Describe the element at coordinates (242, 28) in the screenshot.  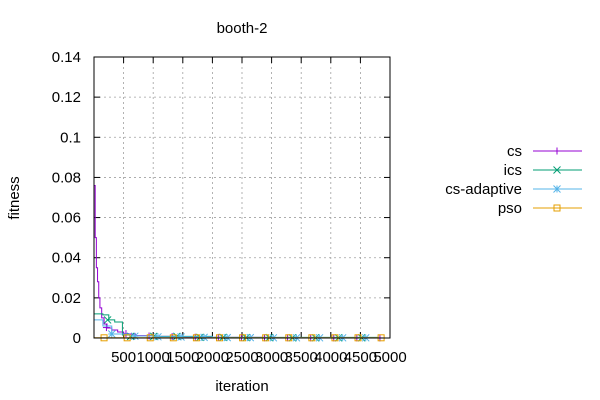
I see `chart-title: booth-2` at that location.